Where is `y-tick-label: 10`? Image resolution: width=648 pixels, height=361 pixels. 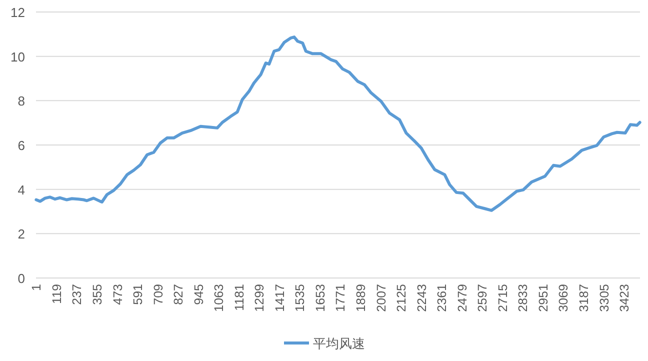 y-tick-label: 10 is located at coordinates (17, 56).